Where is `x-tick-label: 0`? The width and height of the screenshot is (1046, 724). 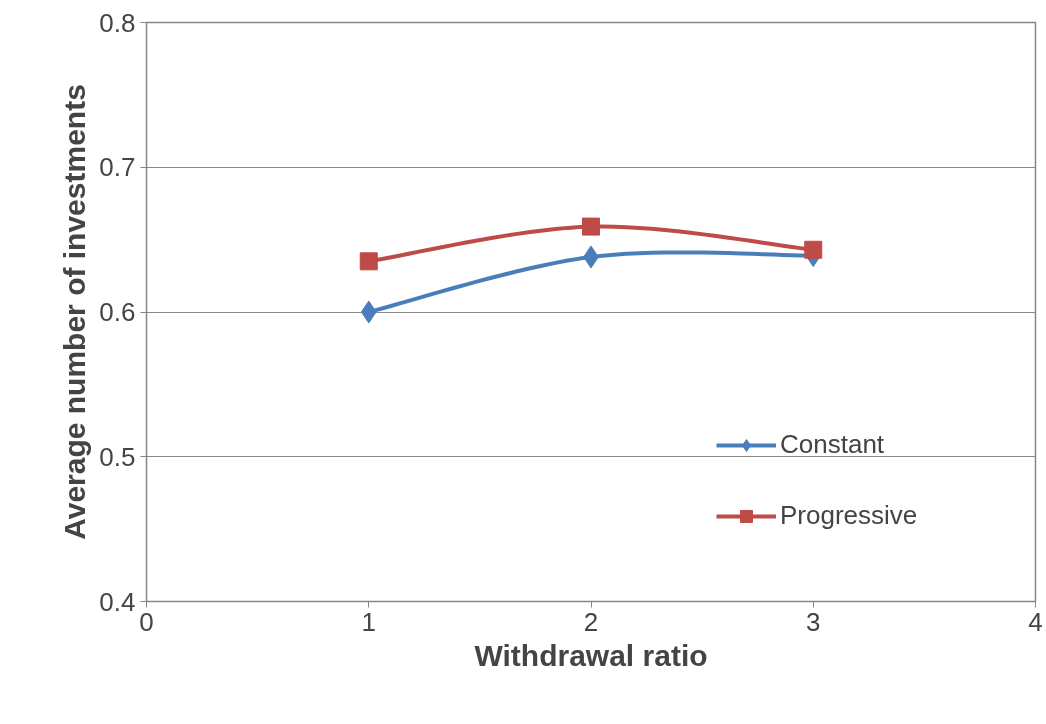 x-tick-label: 0 is located at coordinates (146, 621).